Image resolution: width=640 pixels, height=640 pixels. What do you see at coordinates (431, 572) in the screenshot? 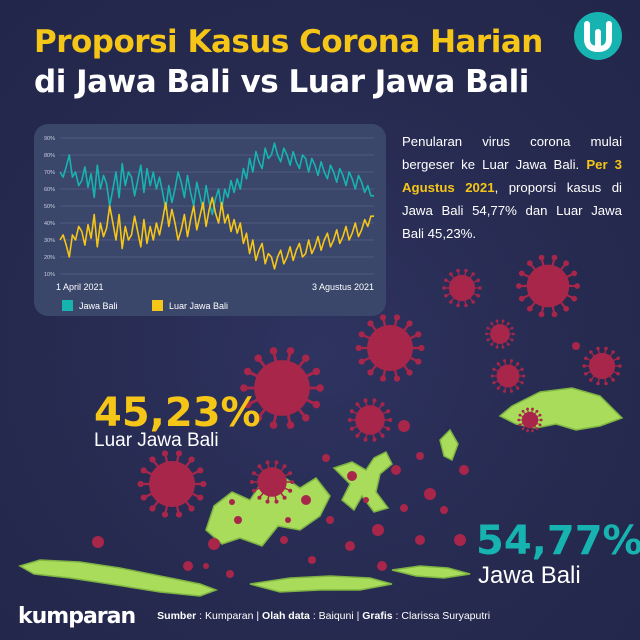
I see `nusa-tenggara-island` at bounding box center [431, 572].